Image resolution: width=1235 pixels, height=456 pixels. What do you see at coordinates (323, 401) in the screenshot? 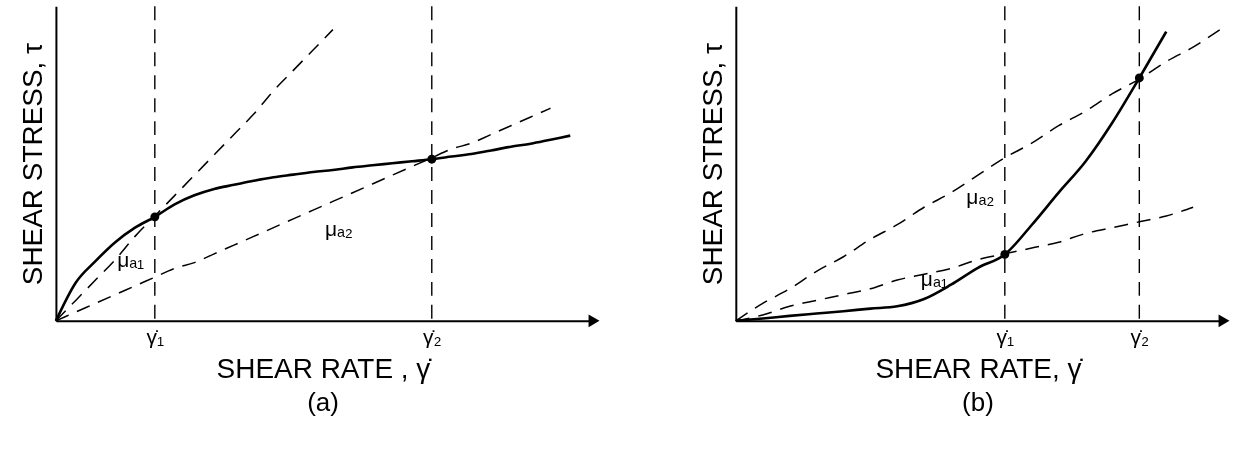
I see `text: (a)` at bounding box center [323, 401].